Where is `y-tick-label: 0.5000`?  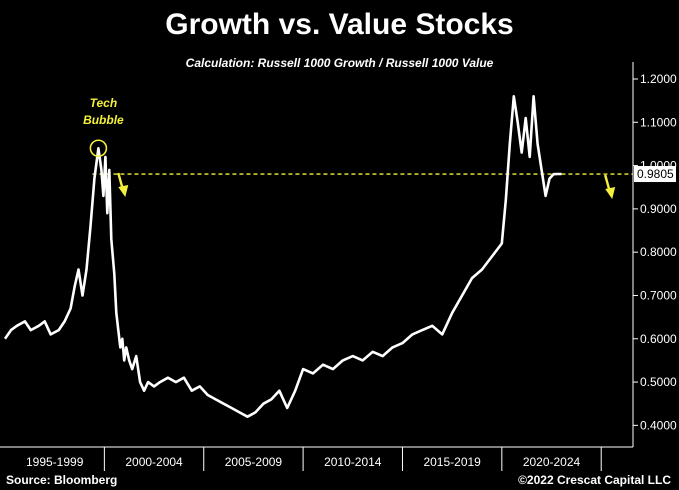
y-tick-label: 0.5000 is located at coordinates (658, 382).